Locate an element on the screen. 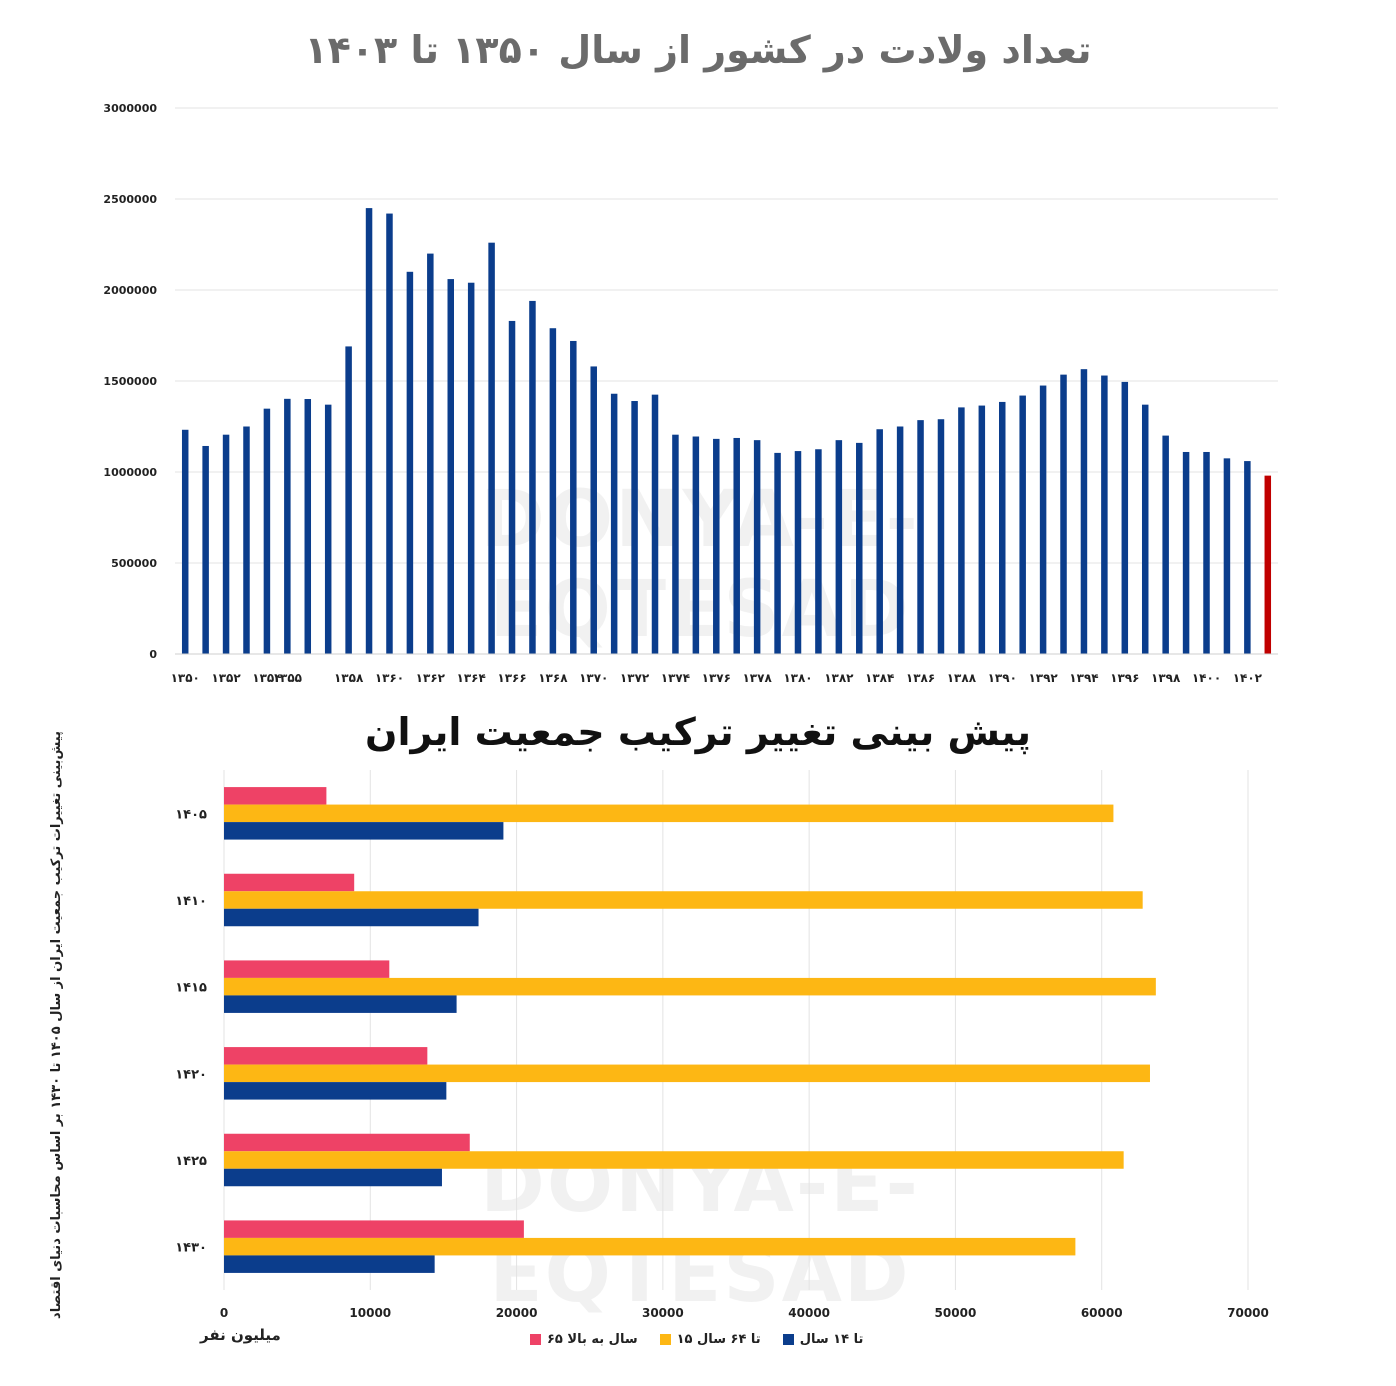 This screenshot has width=1396, height=1386. x-tick-label: ۱۳۹۲ is located at coordinates (1043, 678).